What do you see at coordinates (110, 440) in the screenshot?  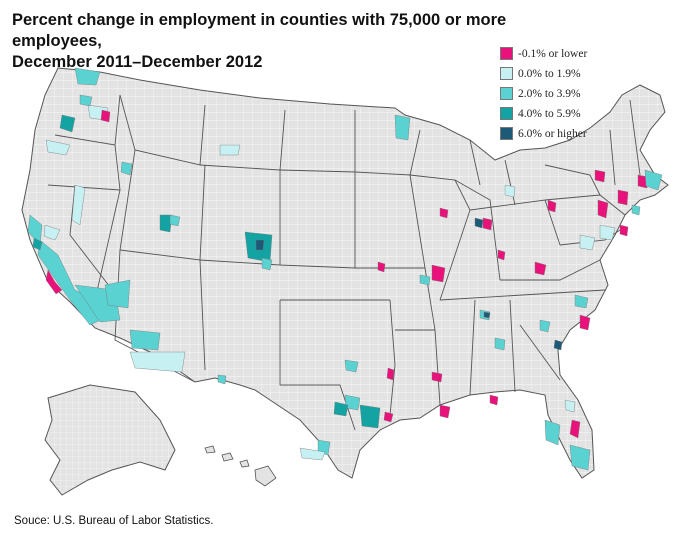 I see `alaska-shape` at bounding box center [110, 440].